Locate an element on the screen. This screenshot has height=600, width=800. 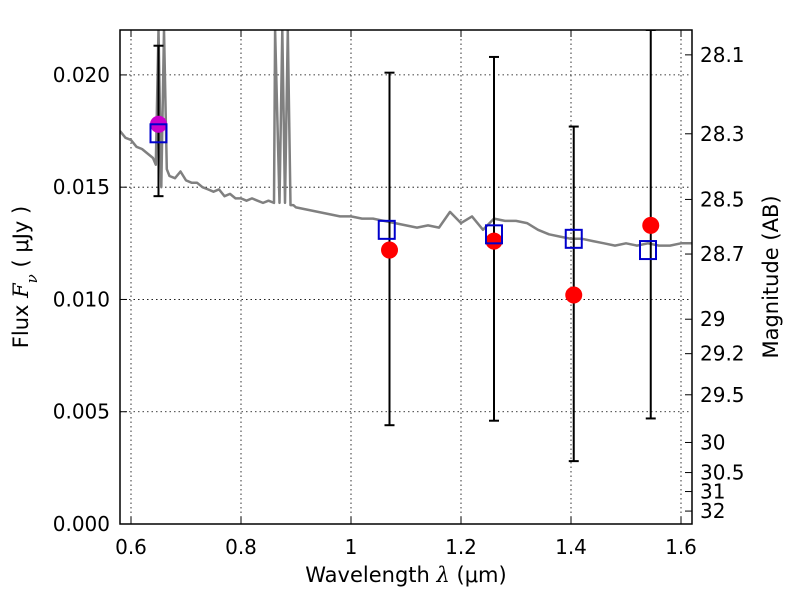
x-tick-label: 1.6 is located at coordinates (681, 547).